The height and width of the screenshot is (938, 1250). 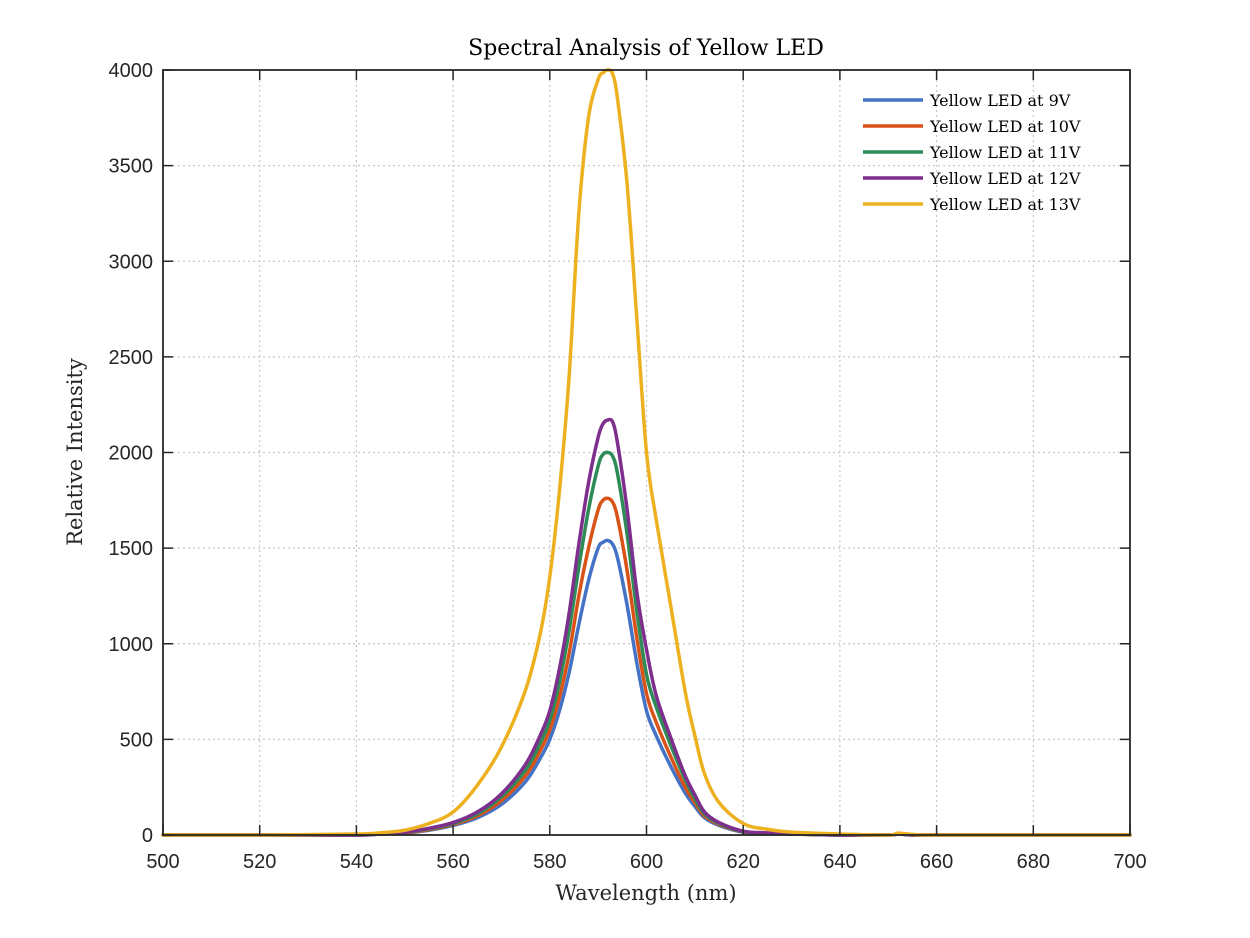 What do you see at coordinates (839, 862) in the screenshot?
I see `x-tick-label: 640` at bounding box center [839, 862].